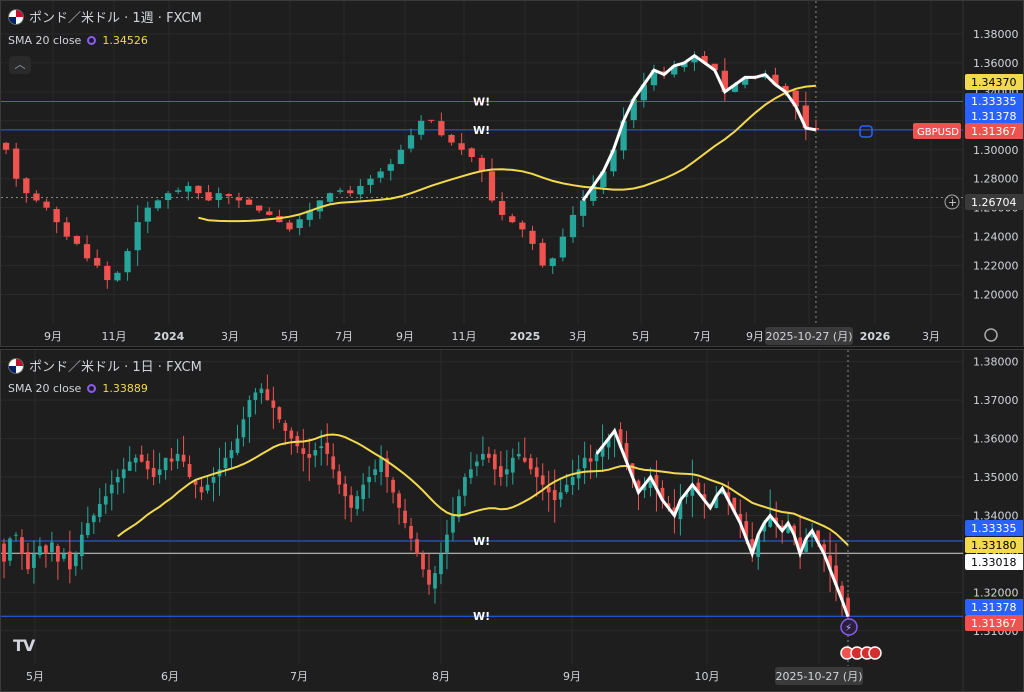 This screenshot has height=692, width=1024. I want to click on y-axis-tick-label: 1.20000, so click(996, 295).